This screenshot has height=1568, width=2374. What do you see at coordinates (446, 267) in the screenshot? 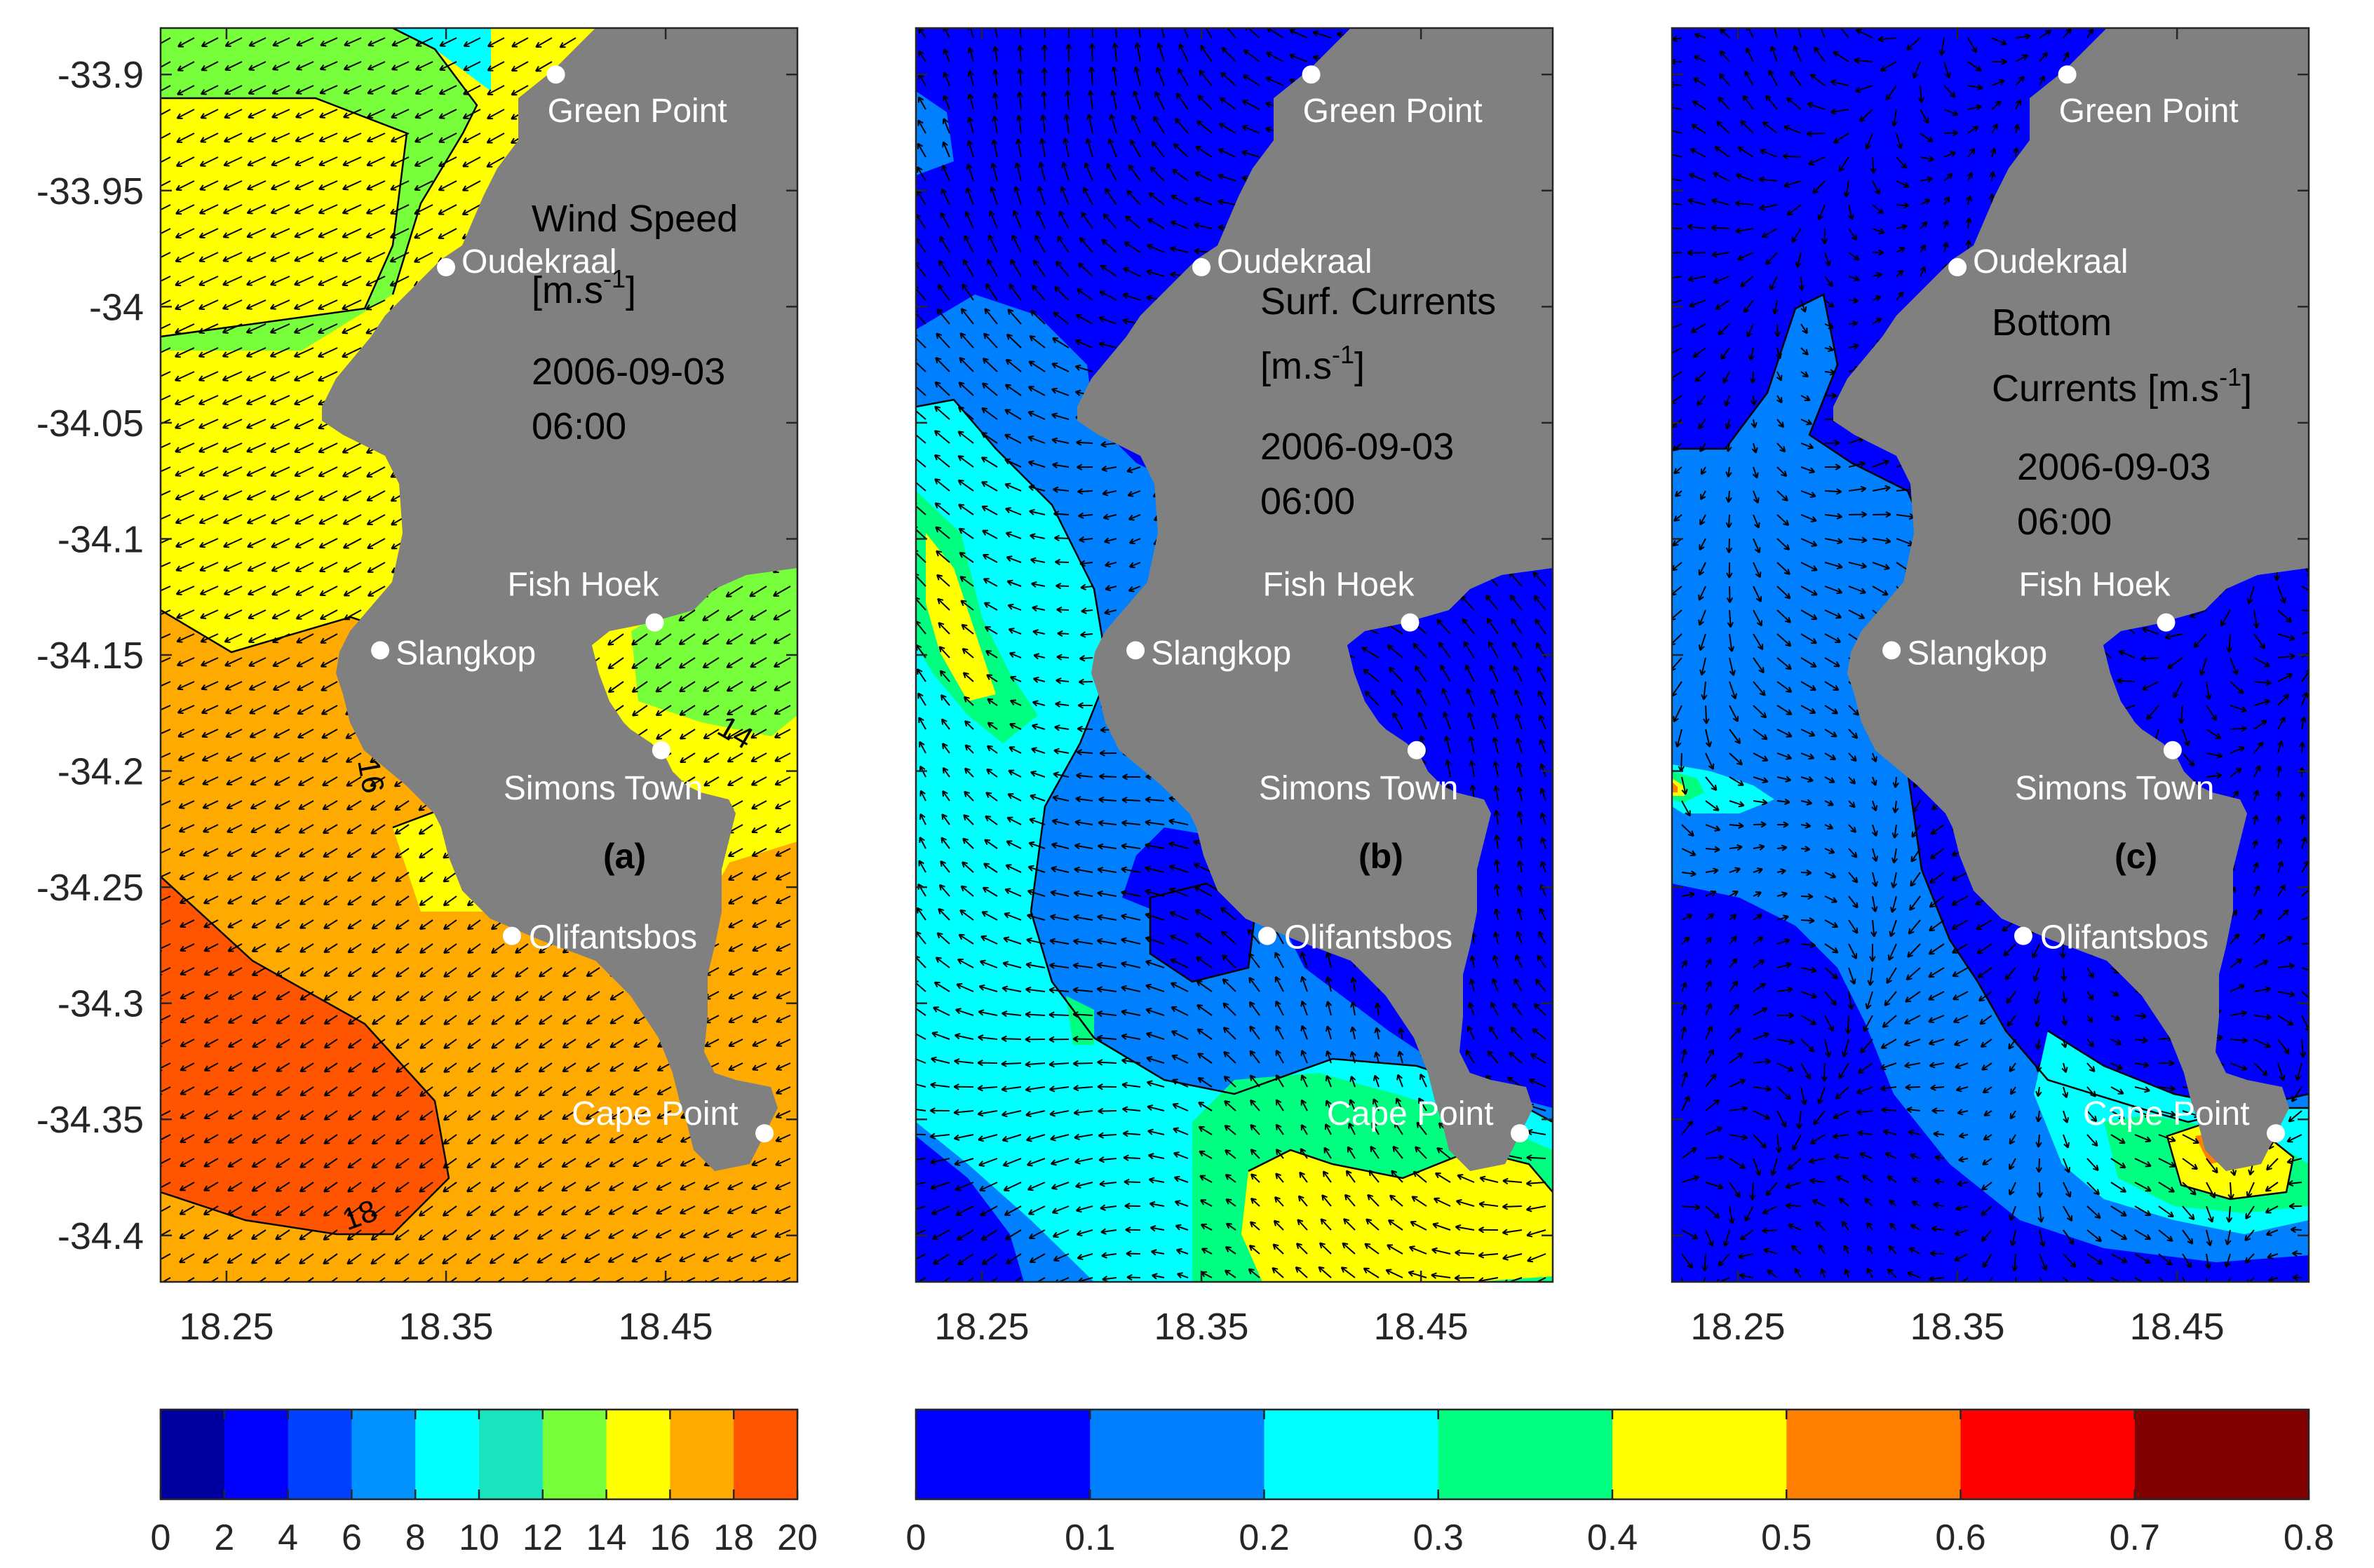
I see `place-marker` at bounding box center [446, 267].